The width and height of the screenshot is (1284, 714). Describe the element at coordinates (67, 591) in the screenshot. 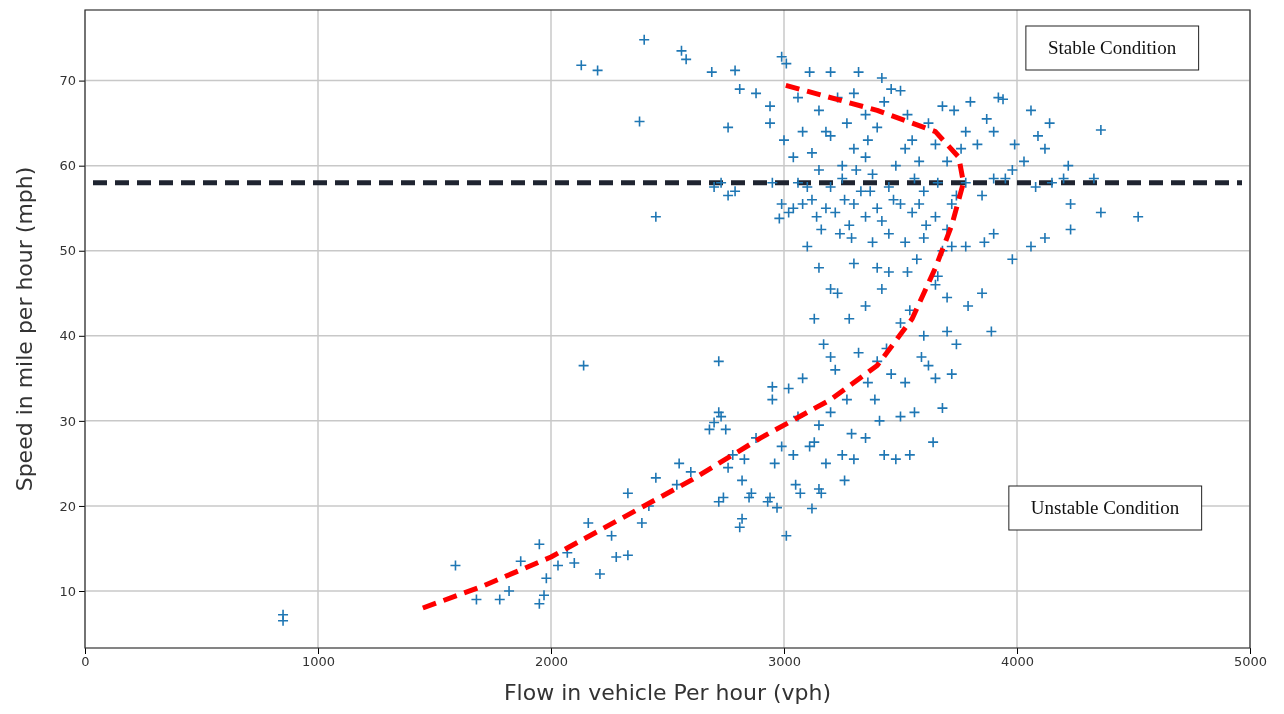

I see `y-tick-label: 10` at that location.